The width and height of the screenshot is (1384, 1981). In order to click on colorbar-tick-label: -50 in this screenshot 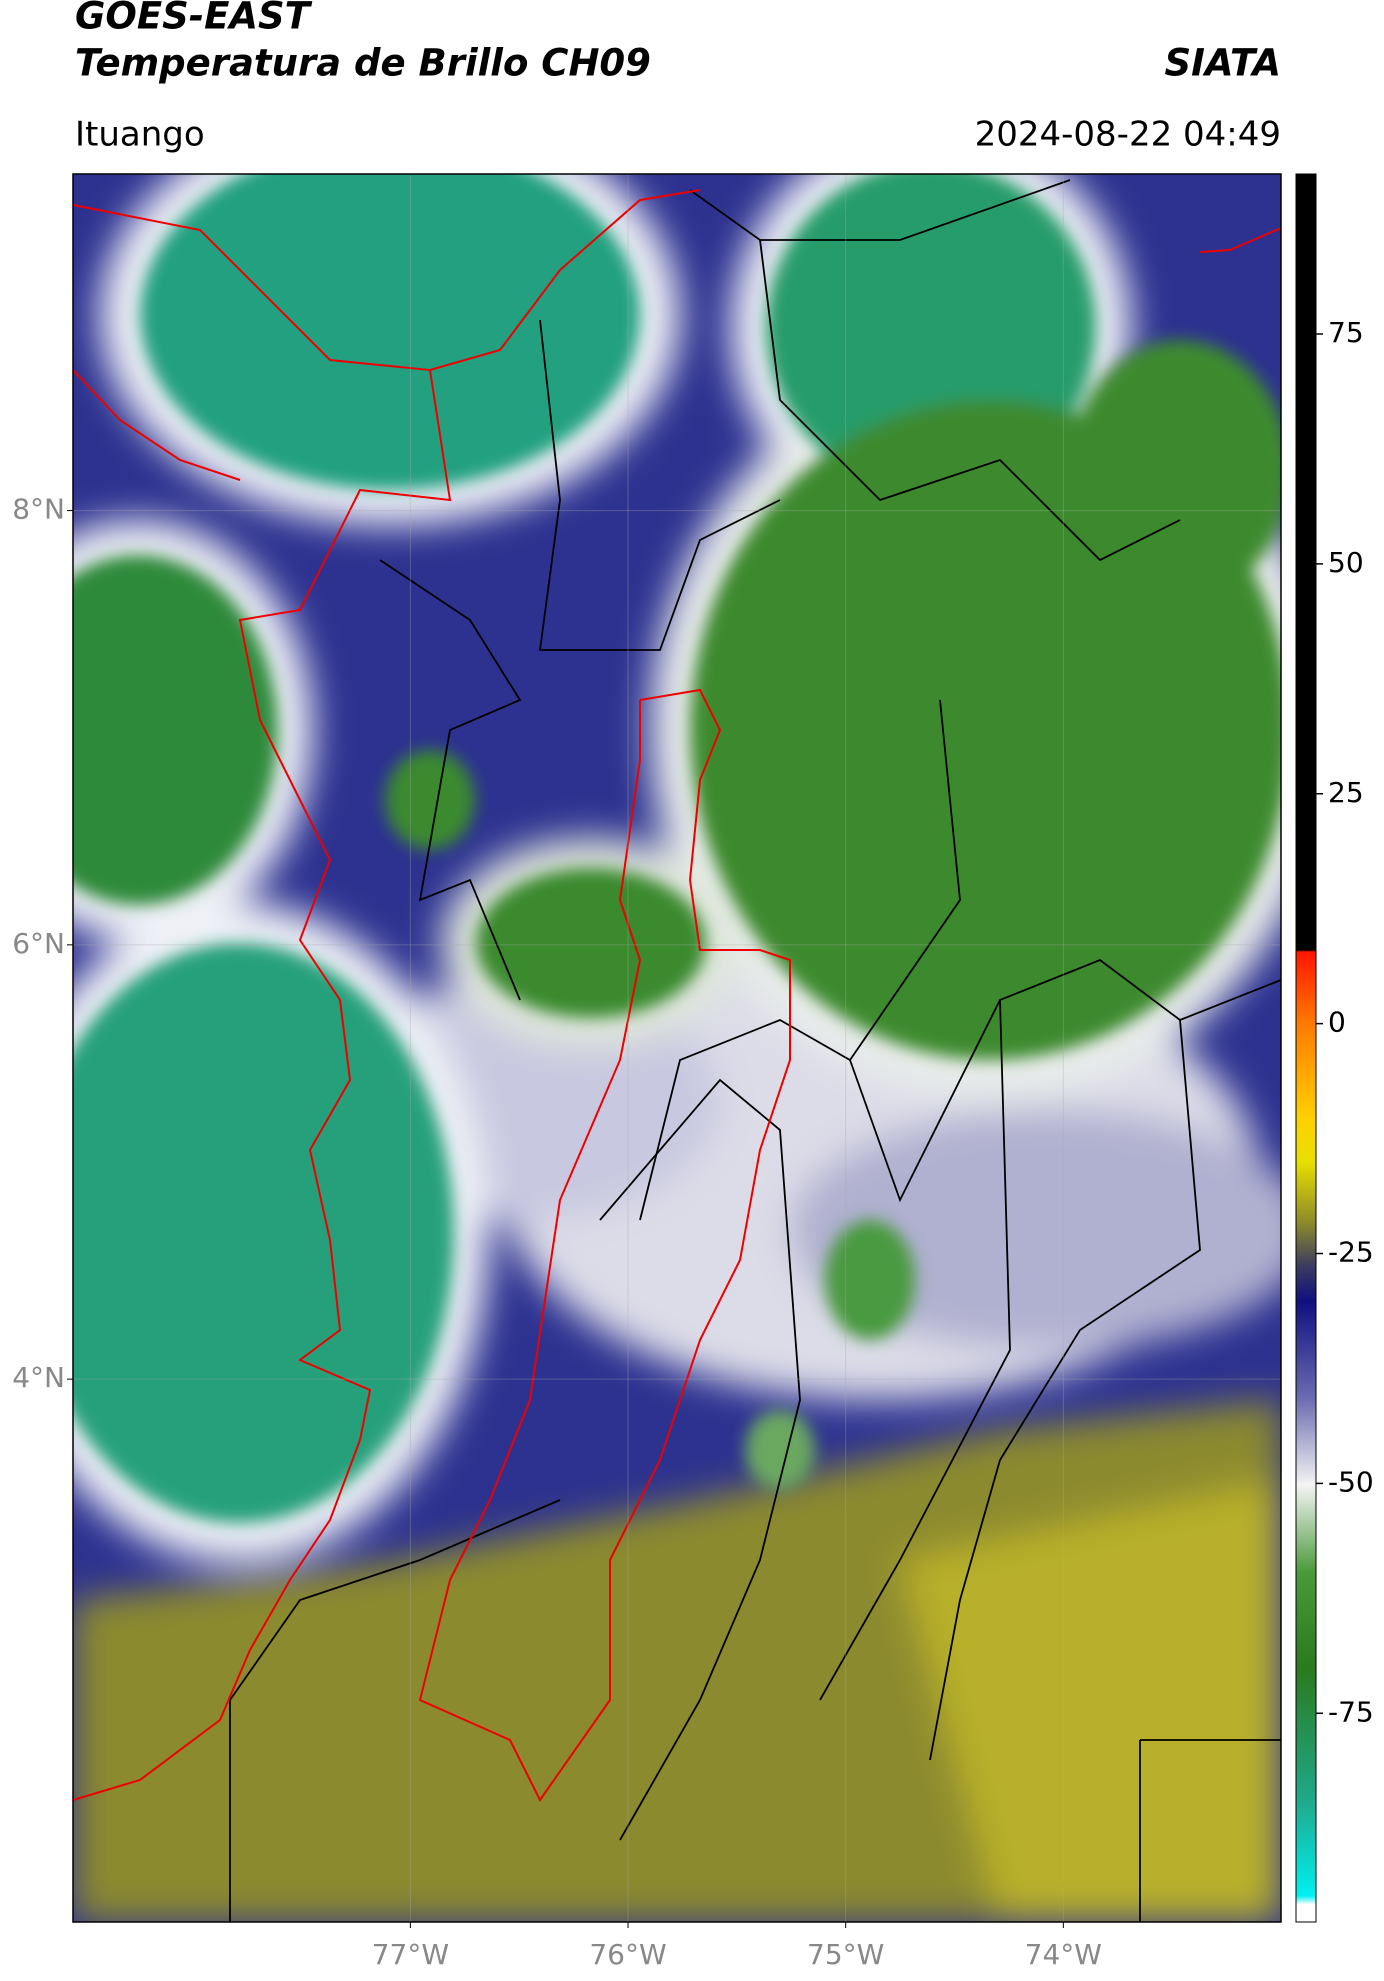, I will do `click(1351, 1481)`.